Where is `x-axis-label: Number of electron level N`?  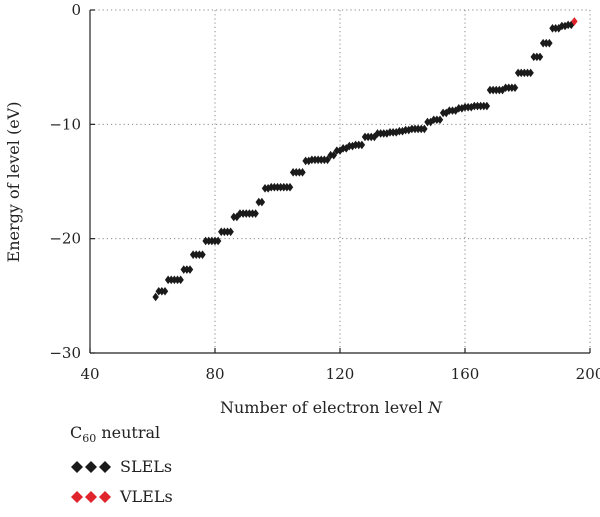
x-axis-label: Number of electron level N is located at coordinates (331, 407).